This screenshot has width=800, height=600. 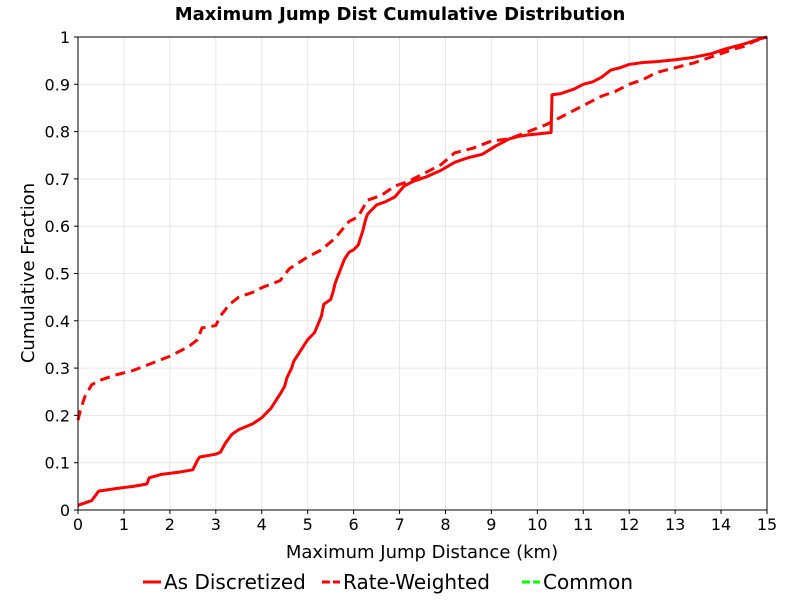 I want to click on legend-label-as-discretized: As Discretized, so click(x=235, y=582).